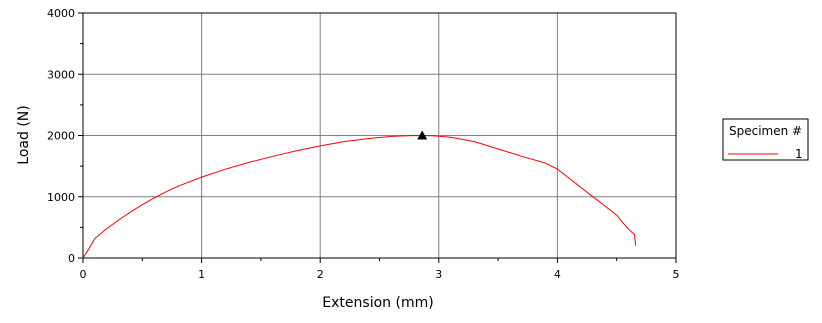  Describe the element at coordinates (676, 274) in the screenshot. I see `x-tick-label: 5` at that location.